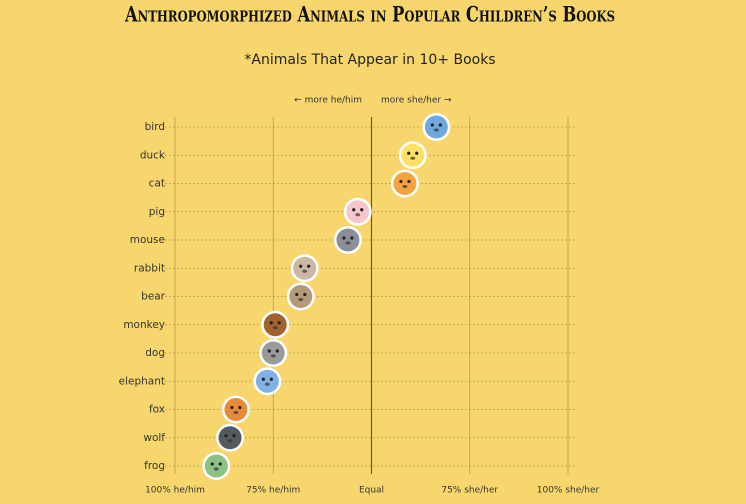  I want to click on y-tick-label: wolf, so click(154, 438).